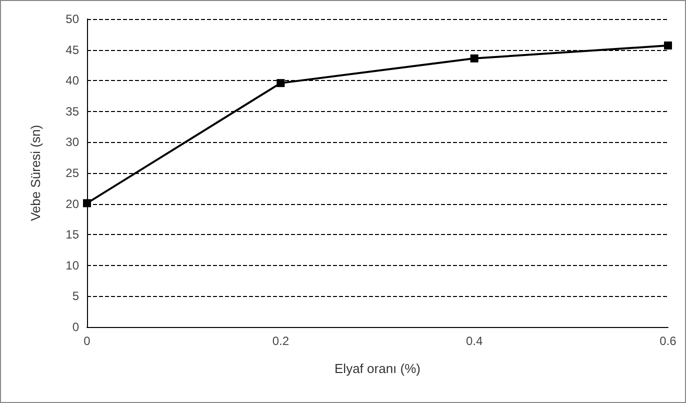 The image size is (686, 403). I want to click on x-tick-label: 0.2, so click(281, 341).